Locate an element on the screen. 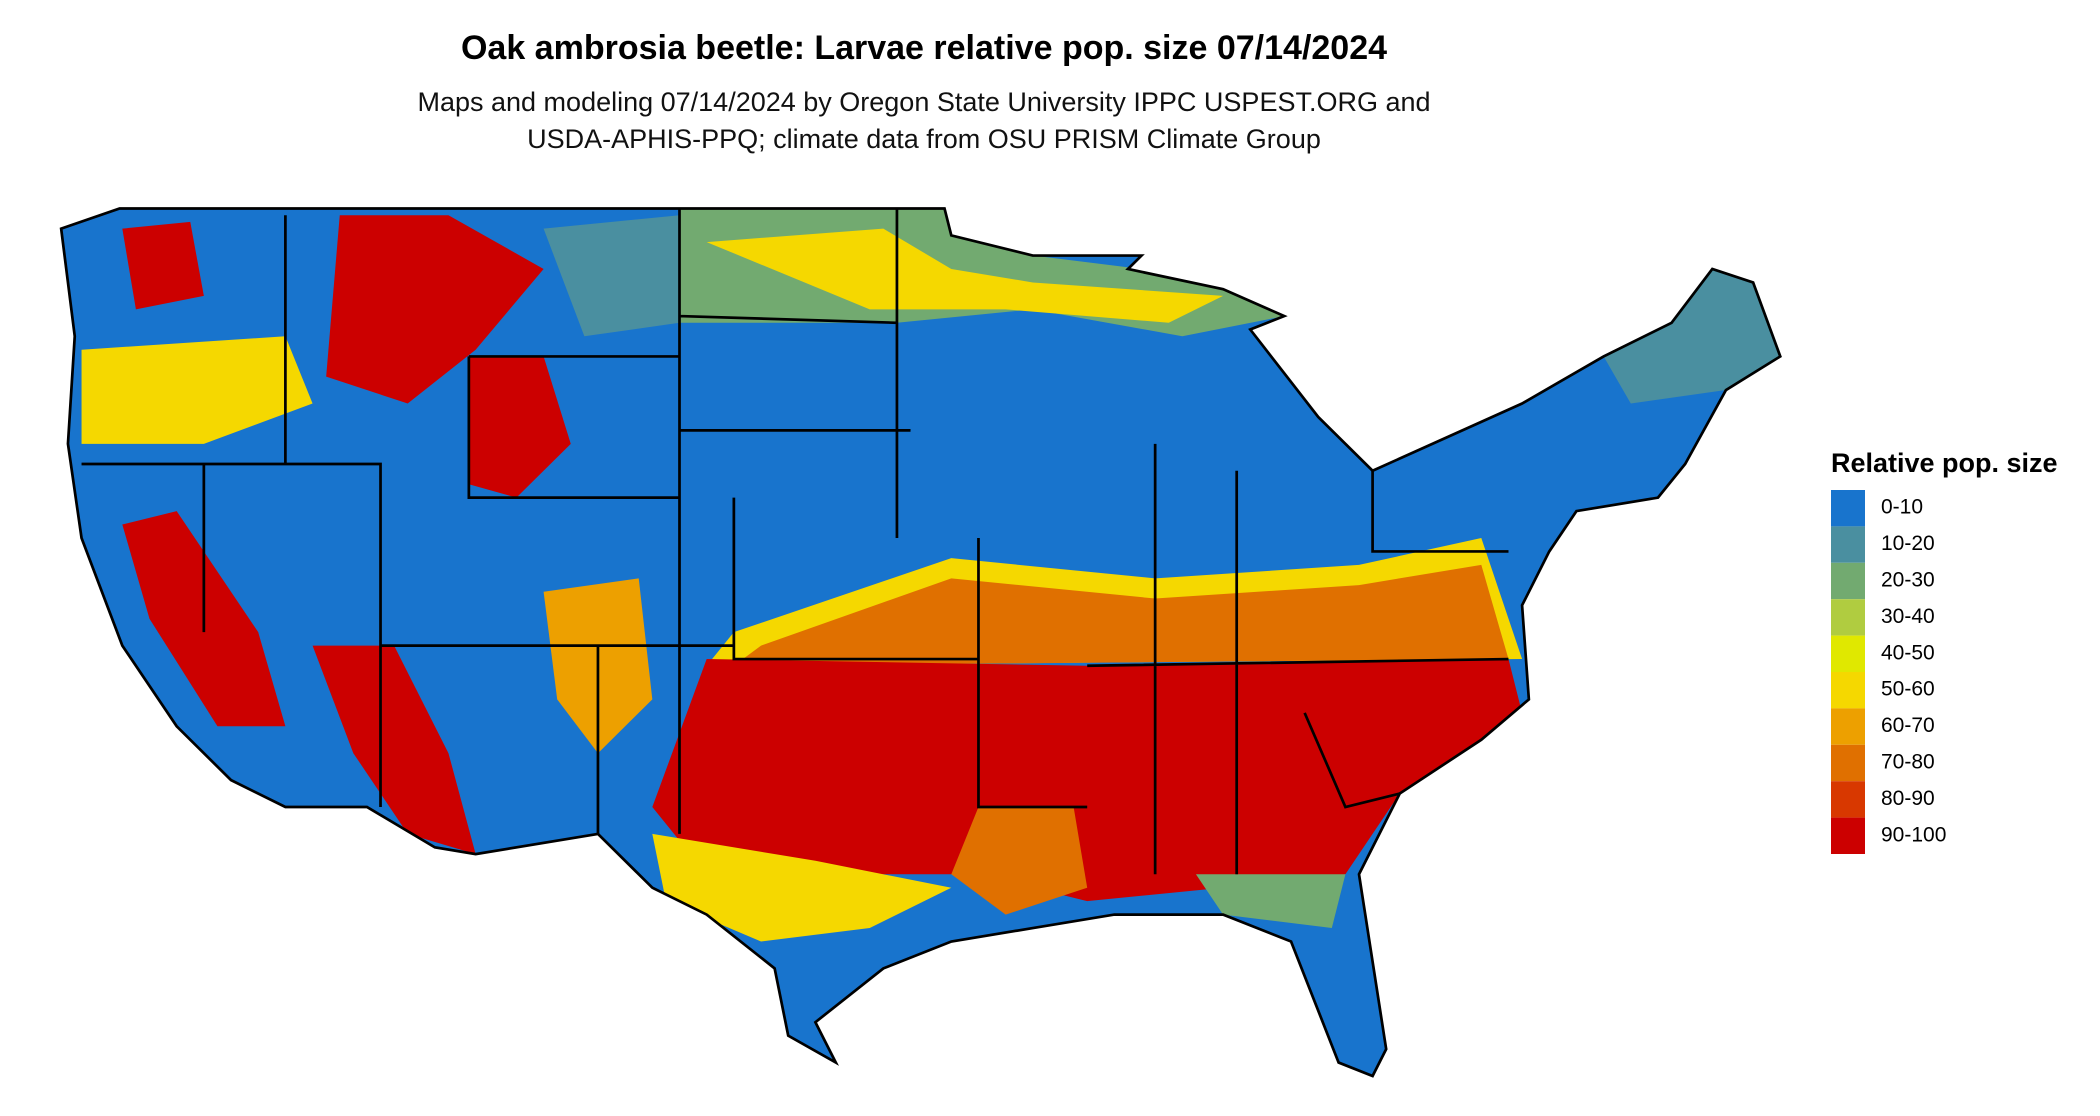 Image resolution: width=2100 pixels, height=1116 pixels. legend-label: 70-80 is located at coordinates (1908, 762).